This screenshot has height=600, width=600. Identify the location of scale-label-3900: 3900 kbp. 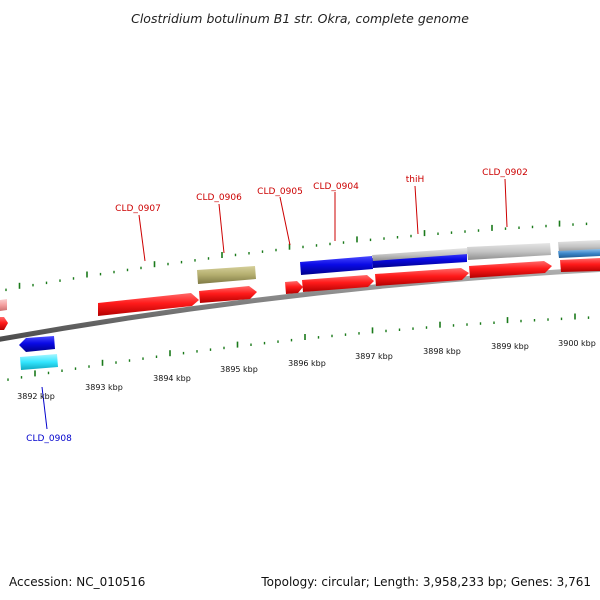
(577, 343).